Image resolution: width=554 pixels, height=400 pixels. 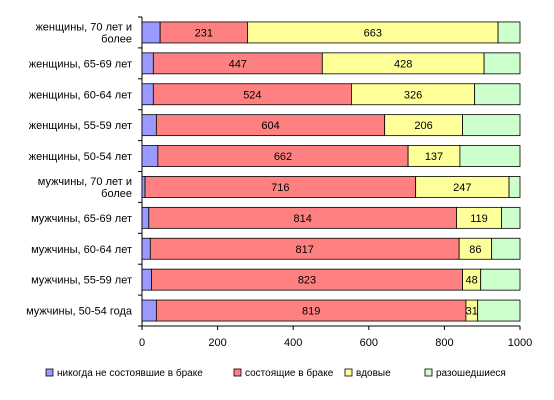 I want to click on legend-label: вдовые, so click(x=373, y=373).